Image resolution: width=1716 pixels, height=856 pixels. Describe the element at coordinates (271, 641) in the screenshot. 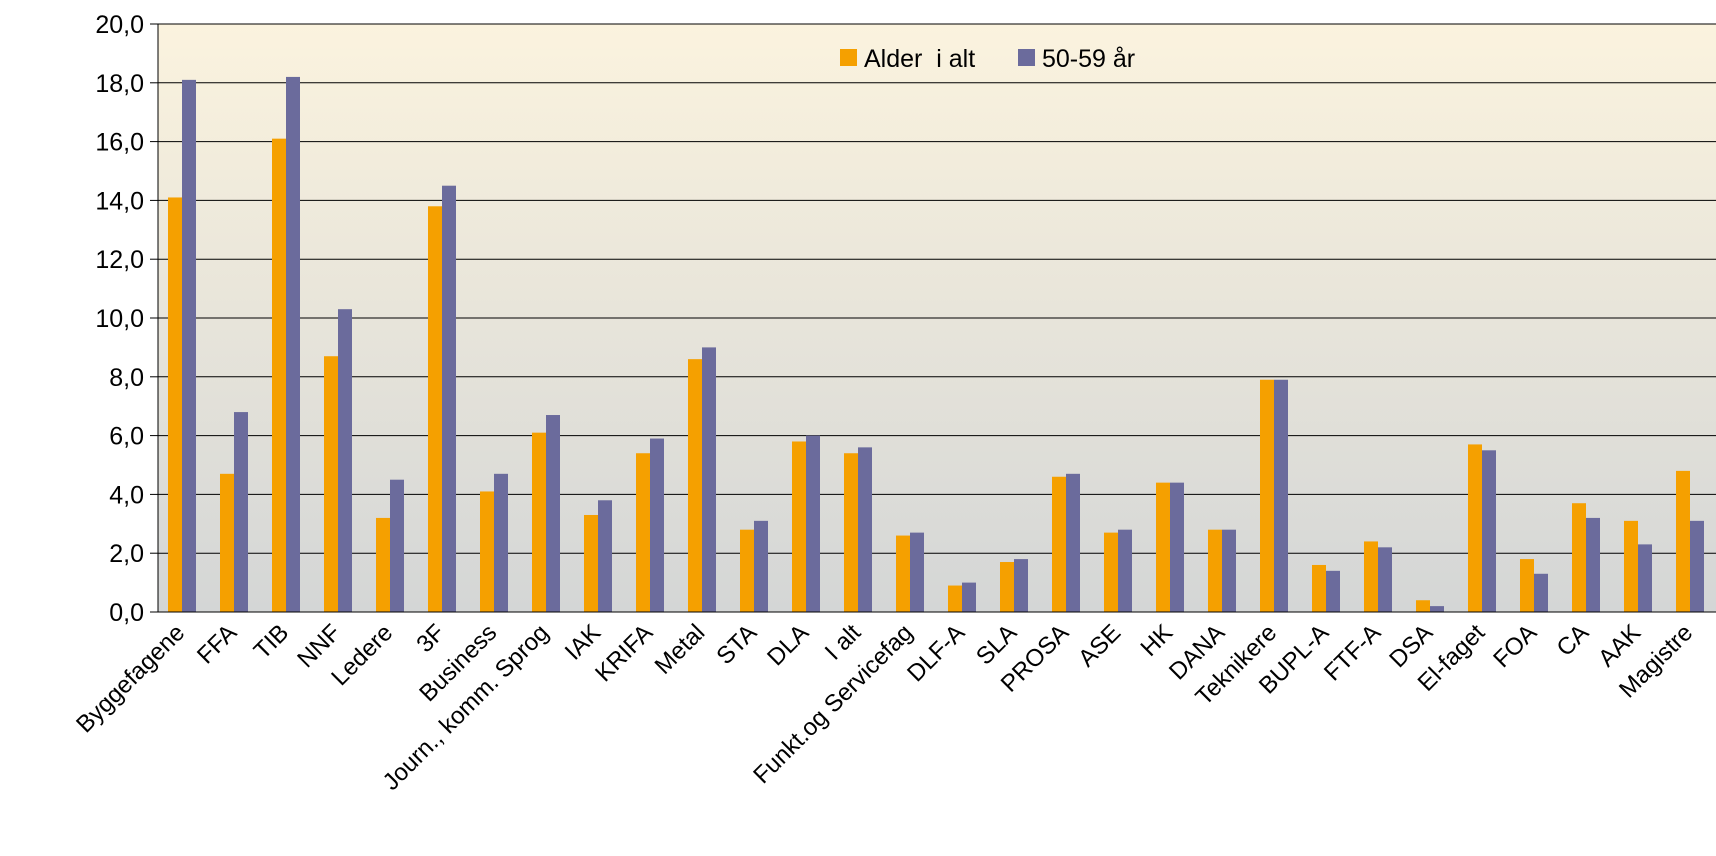

I see `x-tick-label: TIB` at that location.